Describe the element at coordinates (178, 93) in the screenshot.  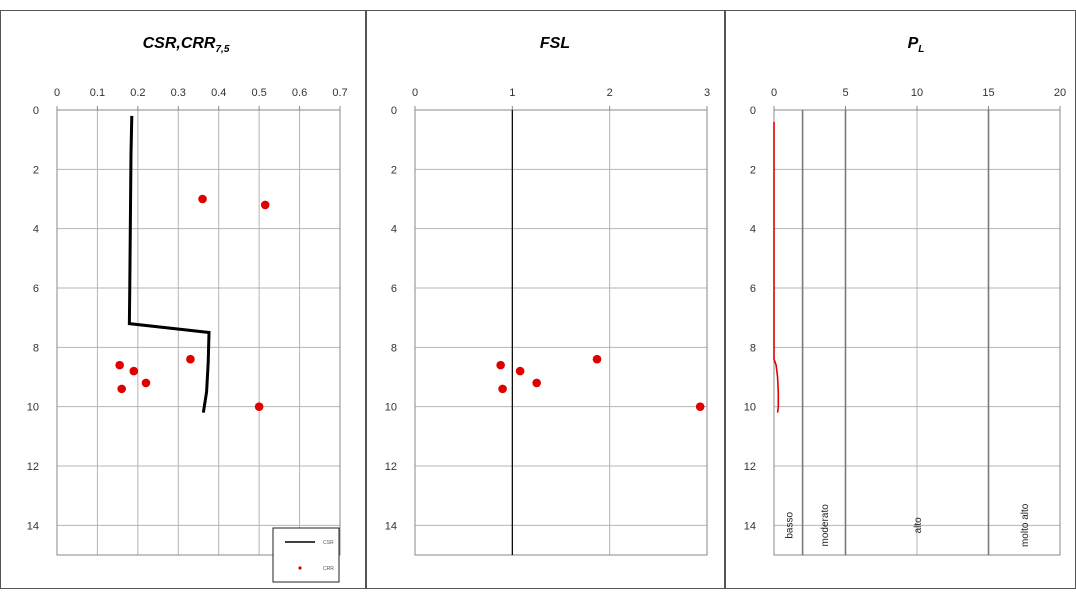
I see `x-tick-label: 0.3` at that location.